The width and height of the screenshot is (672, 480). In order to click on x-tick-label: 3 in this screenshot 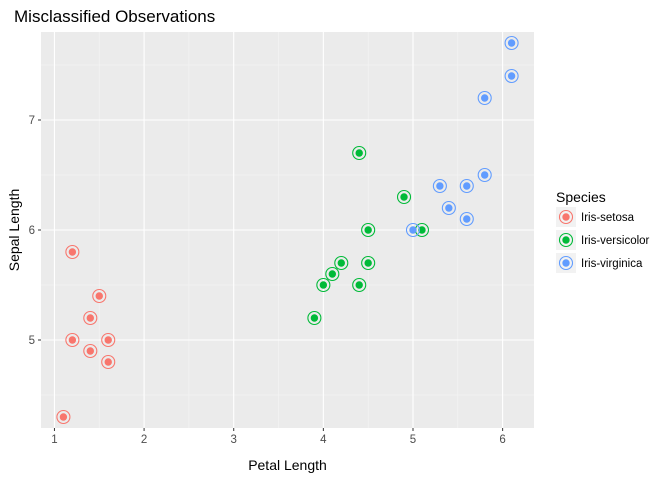, I will do `click(234, 440)`.